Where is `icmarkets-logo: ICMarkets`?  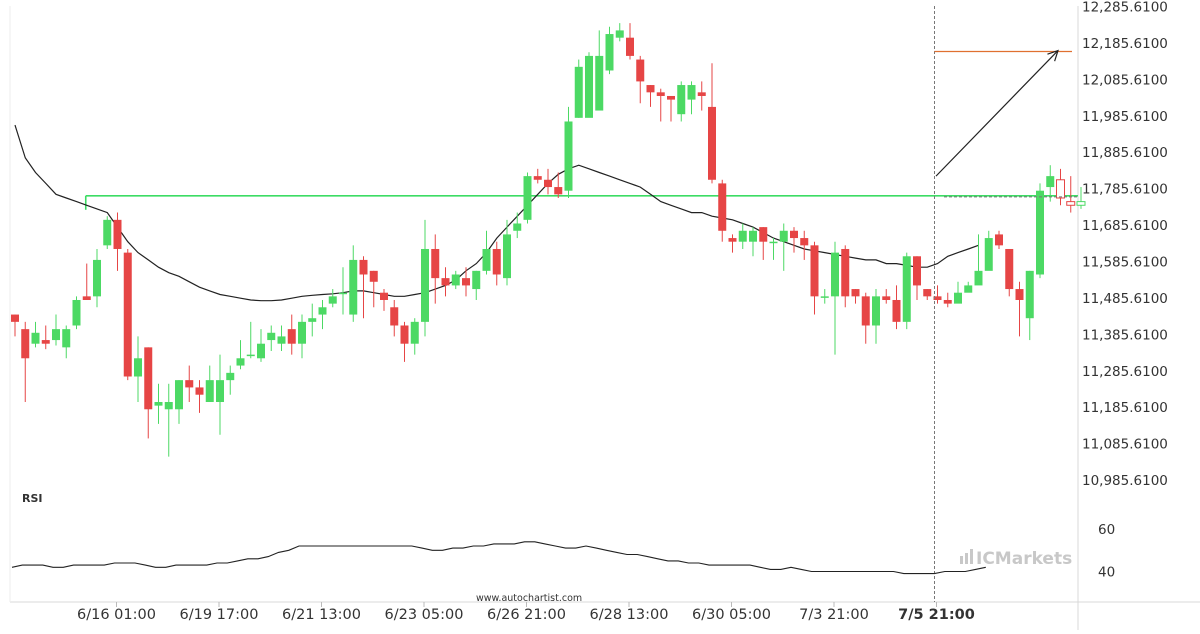
icmarkets-logo: ICMarkets is located at coordinates (1016, 559).